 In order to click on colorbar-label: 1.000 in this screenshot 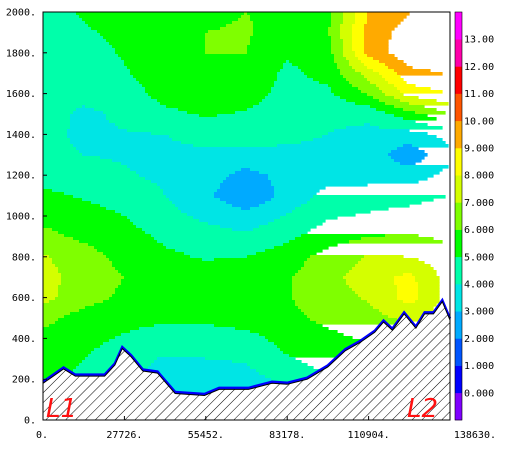, I will do `click(479, 366)`.